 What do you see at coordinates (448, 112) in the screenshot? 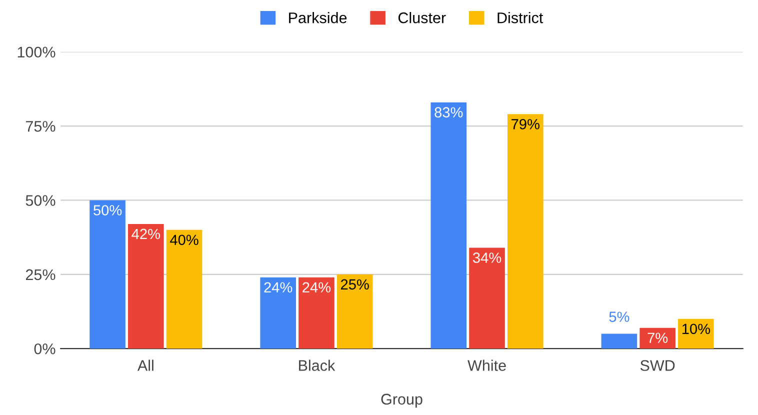
I see `data-label: 83%` at bounding box center [448, 112].